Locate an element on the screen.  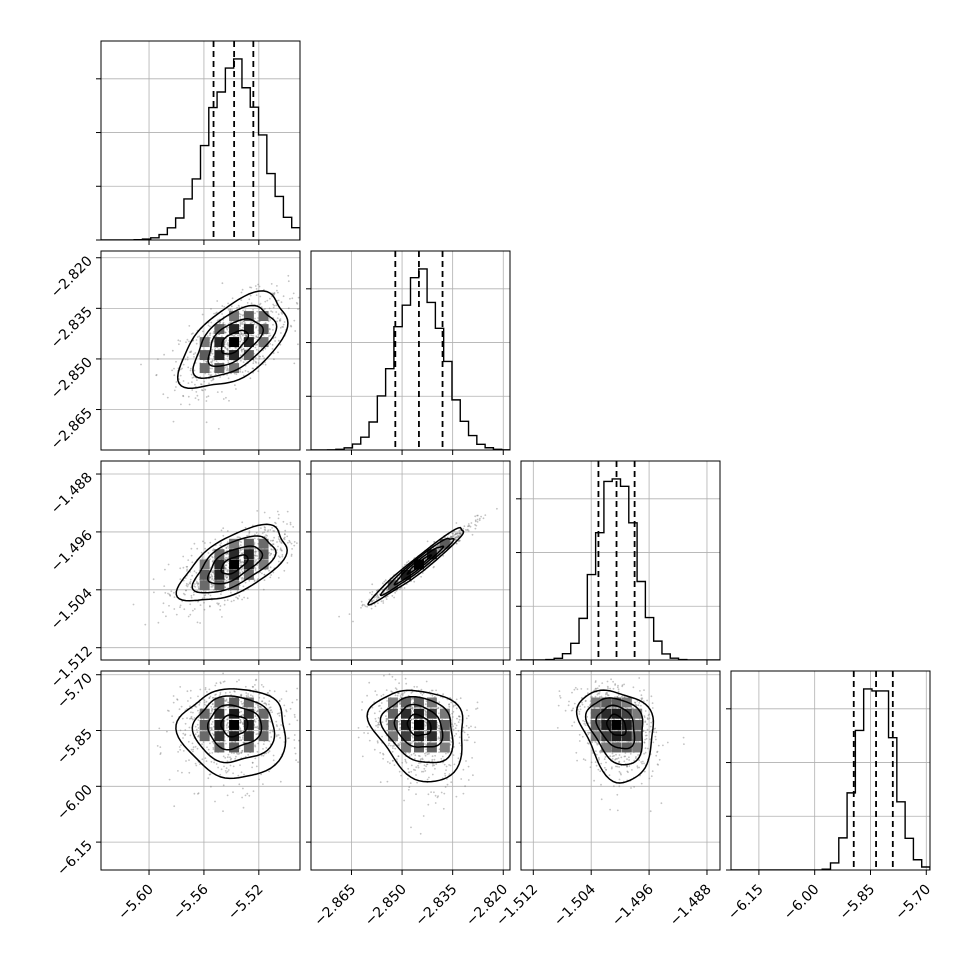
x-tick-label: −5.60 is located at coordinates (136, 903).